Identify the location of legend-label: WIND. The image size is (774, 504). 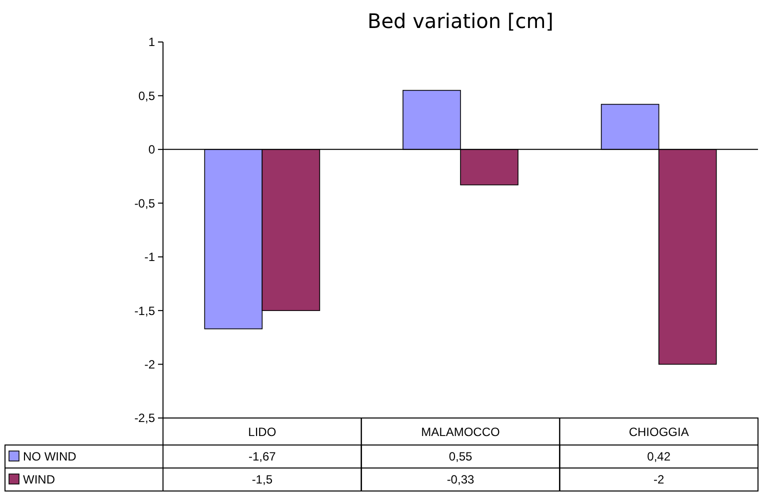
(39, 479).